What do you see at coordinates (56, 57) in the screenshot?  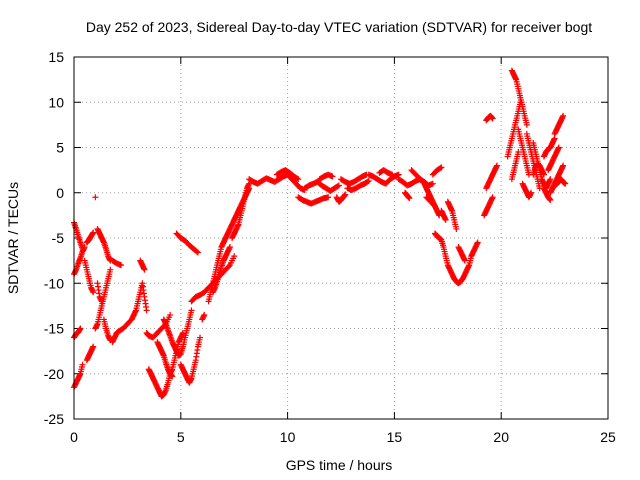 I see `y-tick-label: 15` at bounding box center [56, 57].